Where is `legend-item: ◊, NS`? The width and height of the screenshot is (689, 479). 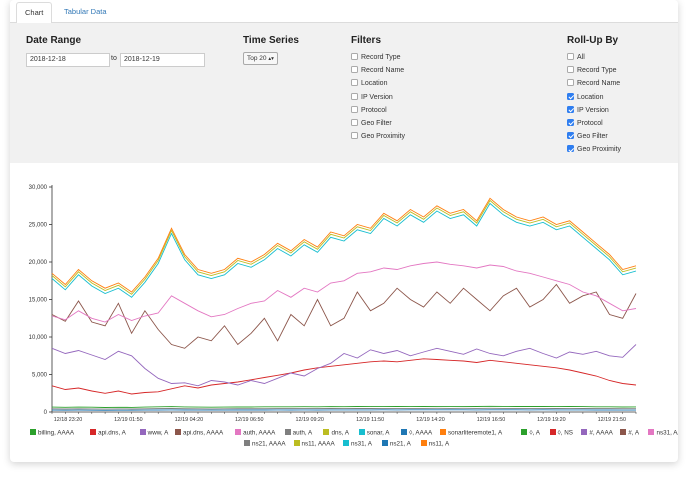 legend-item: ◊, NS is located at coordinates (561, 433).